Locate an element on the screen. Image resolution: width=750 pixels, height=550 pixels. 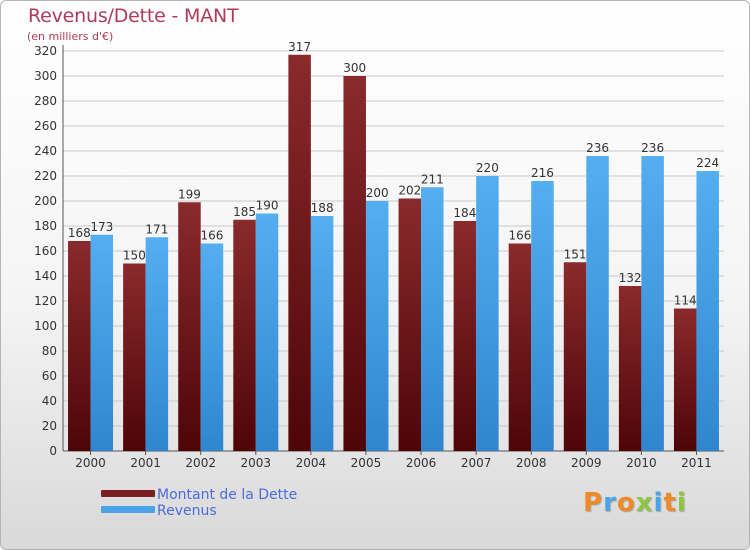
proxiti-logo: Proxiti is located at coordinates (635, 503).